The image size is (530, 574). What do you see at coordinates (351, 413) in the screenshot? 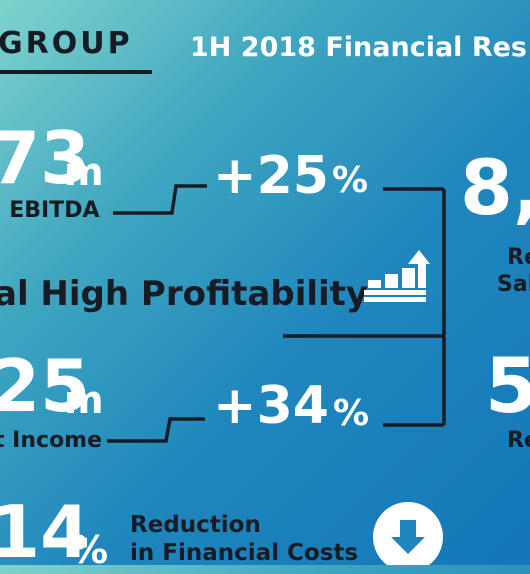
I see `net-income-growth-percent: %` at bounding box center [351, 413].